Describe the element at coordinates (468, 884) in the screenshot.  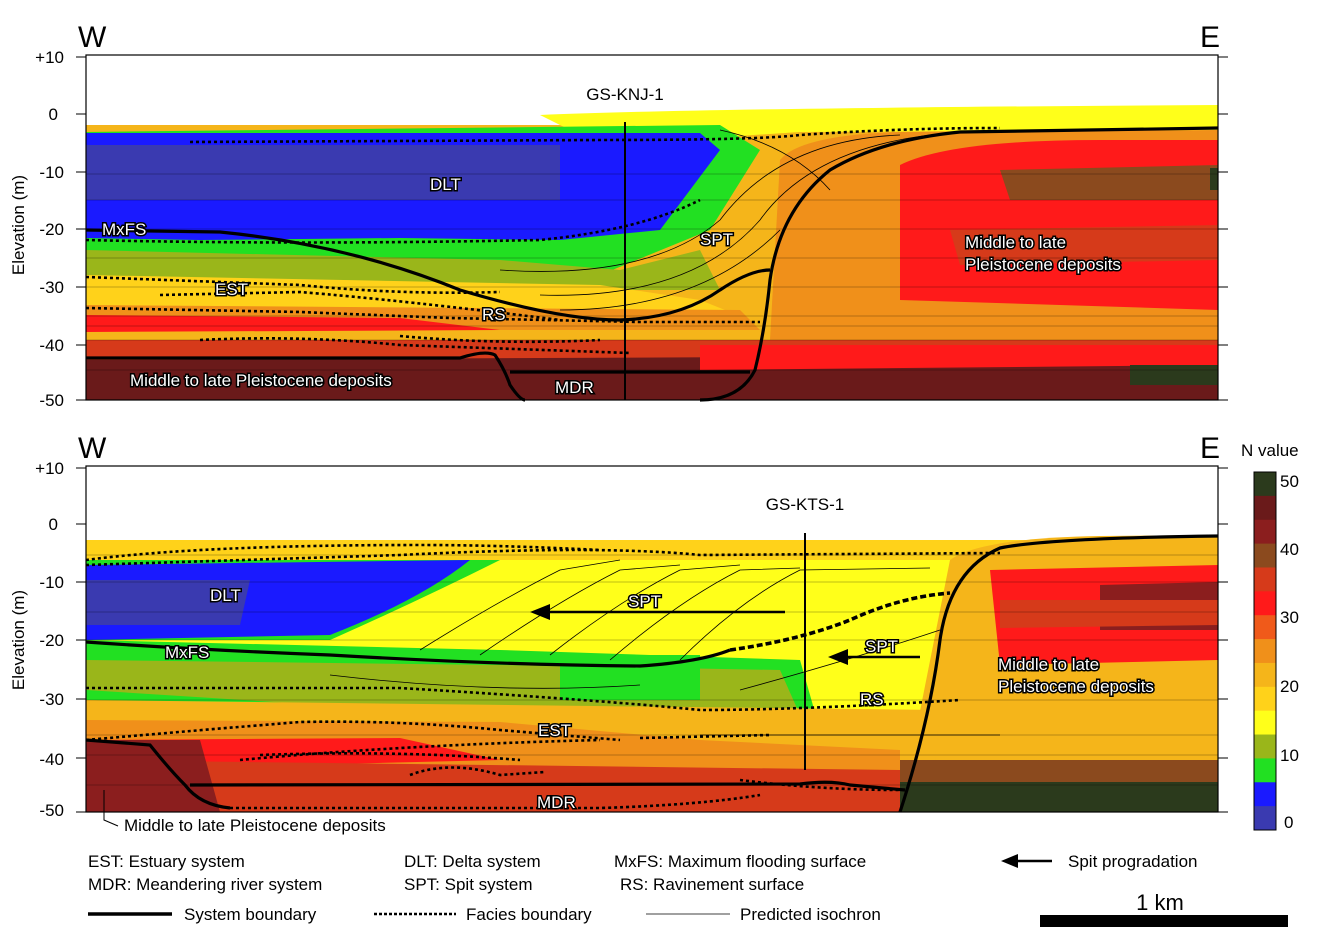
I see `legend-spt: SPT: Spit system` at that location.